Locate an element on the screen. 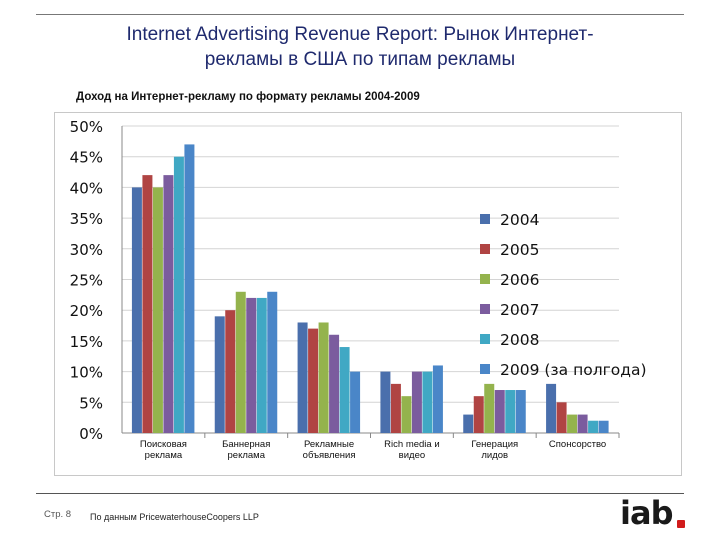 This screenshot has width=720, height=540. logo-text: iab is located at coordinates (646, 513).